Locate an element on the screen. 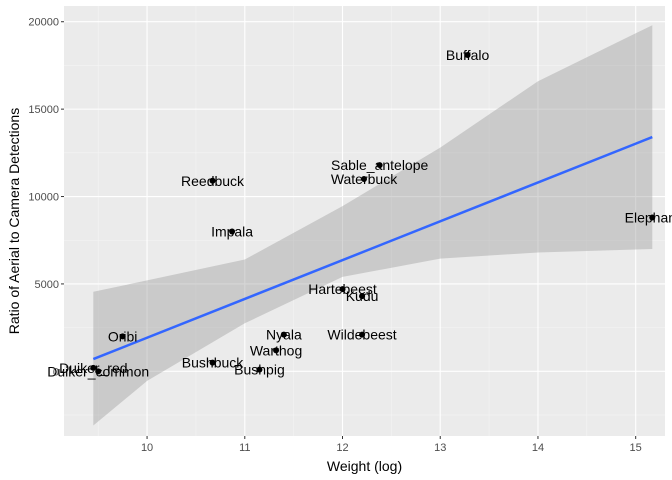 This screenshot has width=672, height=480. data-point-label: Nyala is located at coordinates (284, 335).